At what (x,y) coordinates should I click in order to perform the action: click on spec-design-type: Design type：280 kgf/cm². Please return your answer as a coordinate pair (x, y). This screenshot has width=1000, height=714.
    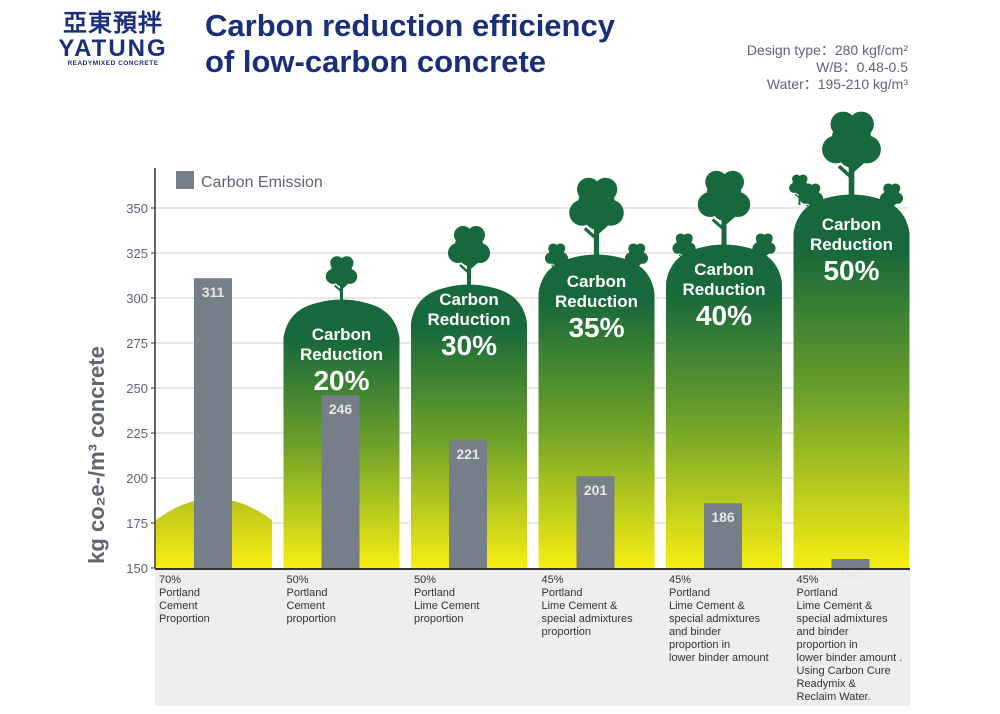
    Looking at the image, I should click on (827, 50).